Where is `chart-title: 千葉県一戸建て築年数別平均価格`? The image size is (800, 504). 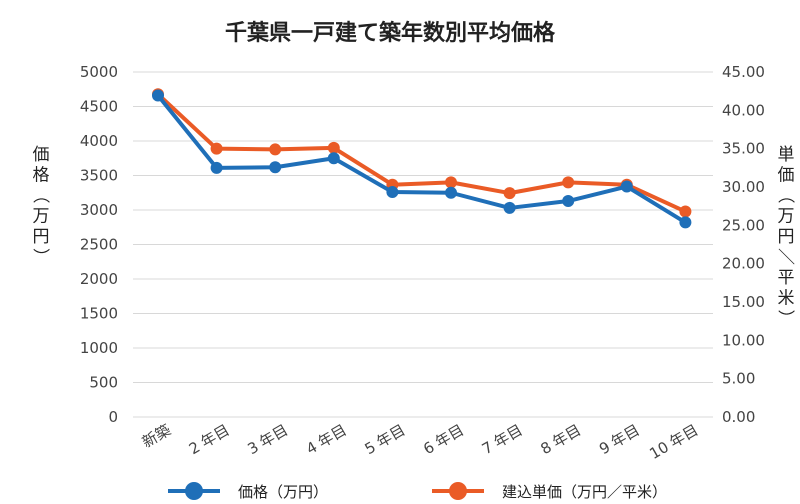
chart-title: 千葉県一戸建て築年数別平均価格 is located at coordinates (390, 33).